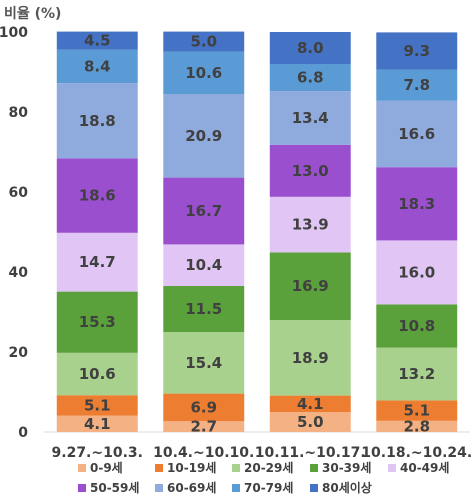  I want to click on x-tick-label: 10.4.~10.10., so click(203, 453).